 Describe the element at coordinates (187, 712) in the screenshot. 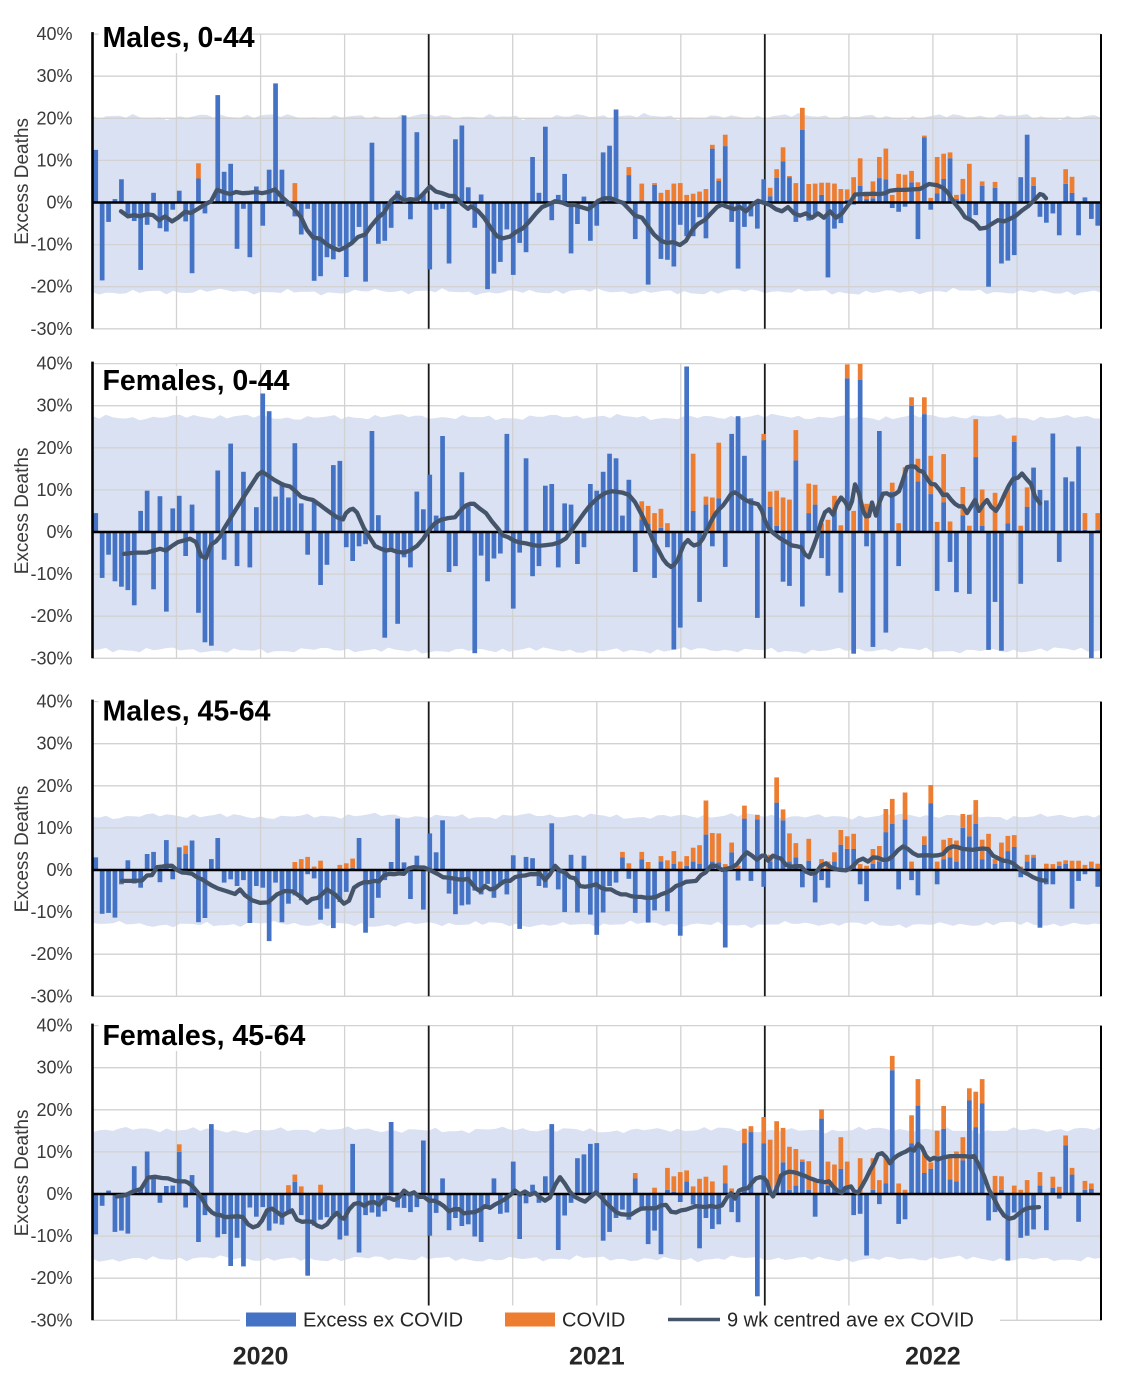

I see `svg-text: Males, 45-64` at that location.